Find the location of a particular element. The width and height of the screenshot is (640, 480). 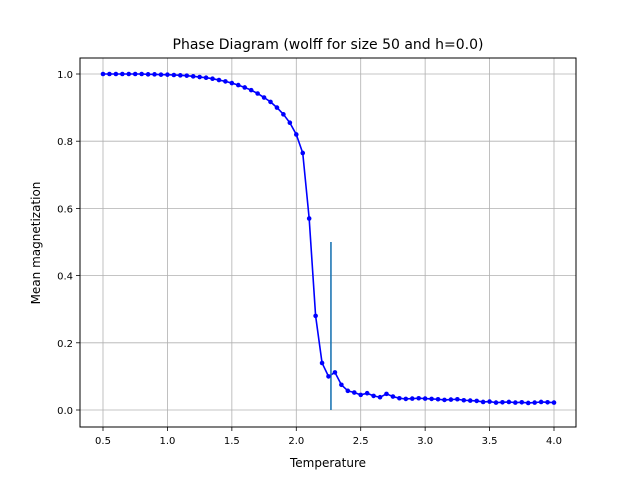

y-axis-label: Mean magnetization is located at coordinates (36, 243).